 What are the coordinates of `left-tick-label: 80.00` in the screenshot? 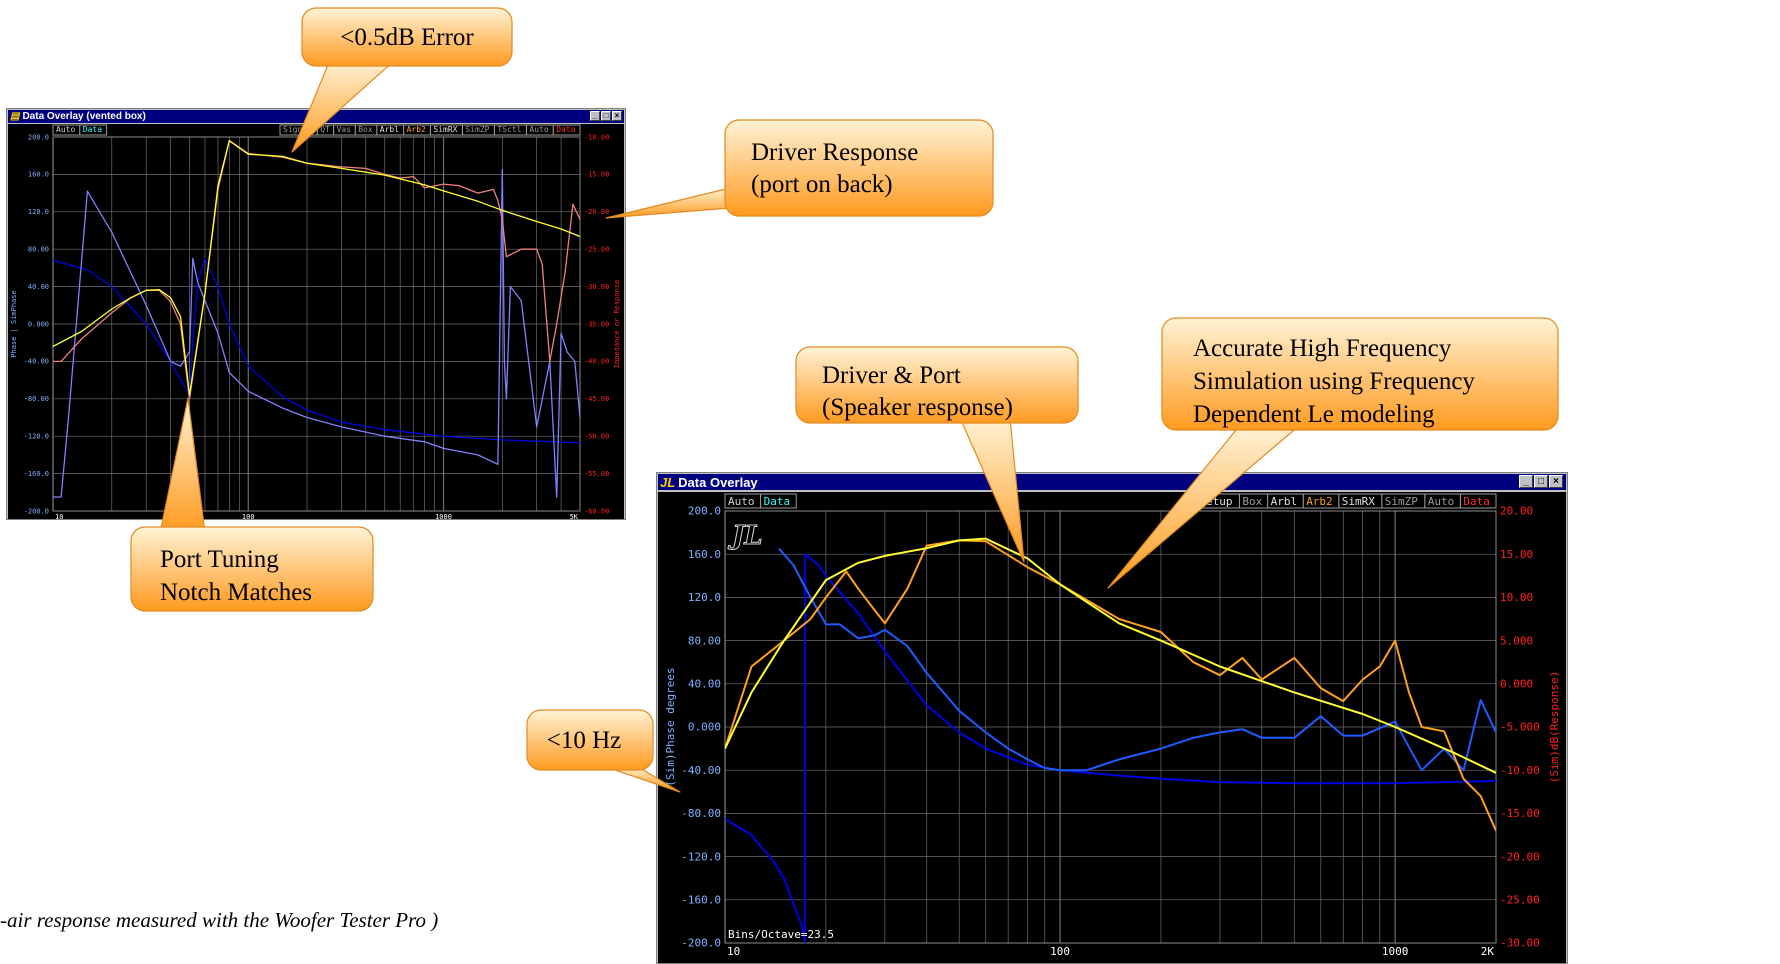 It's located at (704, 640).